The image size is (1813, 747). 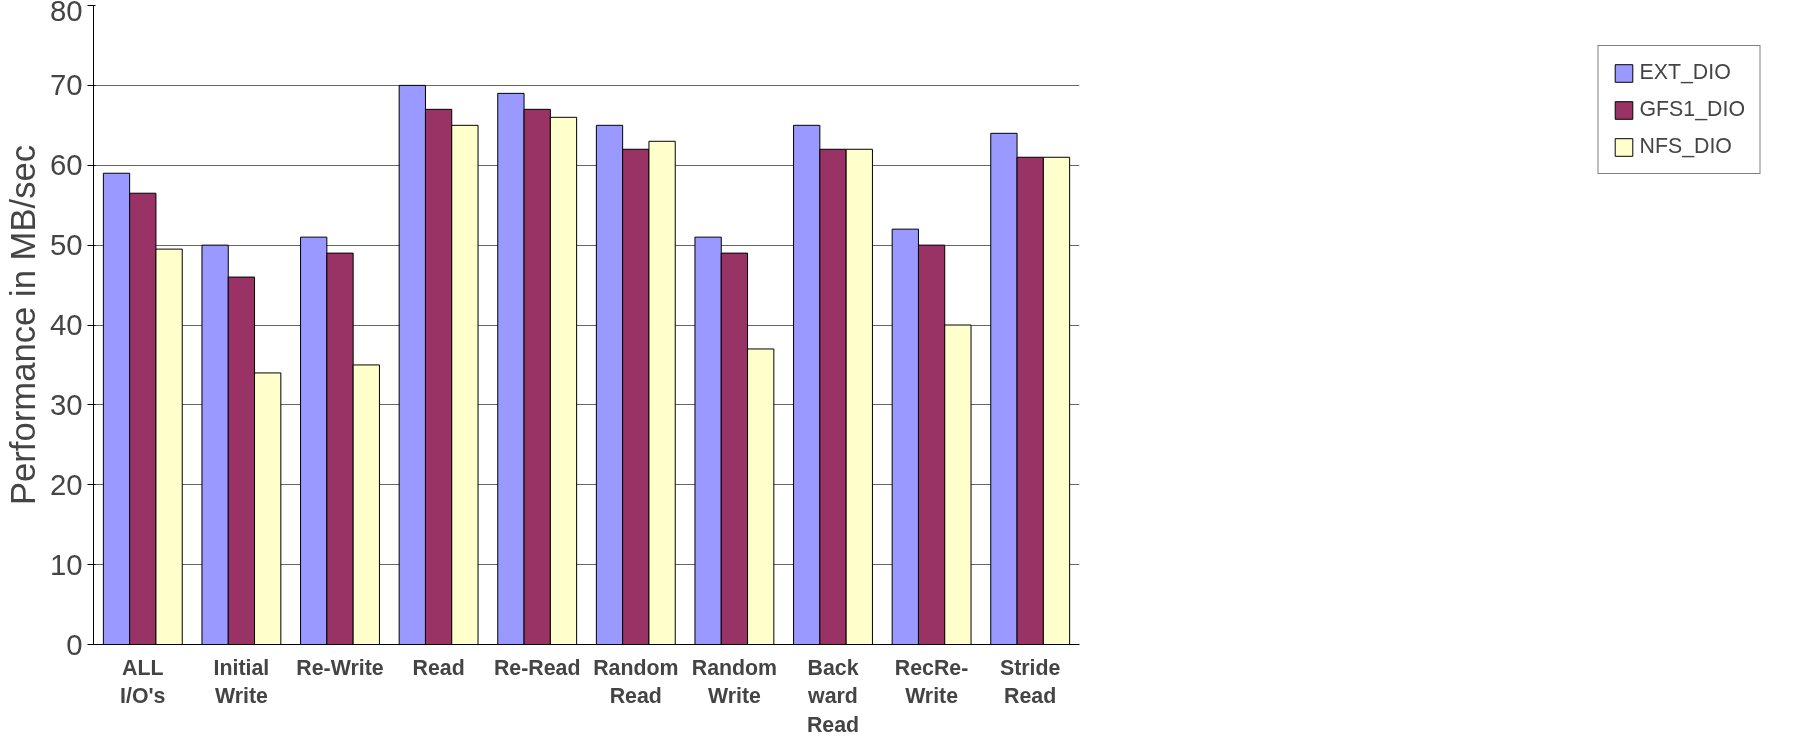 I want to click on x-tick-label: Re-Write, so click(x=340, y=667).